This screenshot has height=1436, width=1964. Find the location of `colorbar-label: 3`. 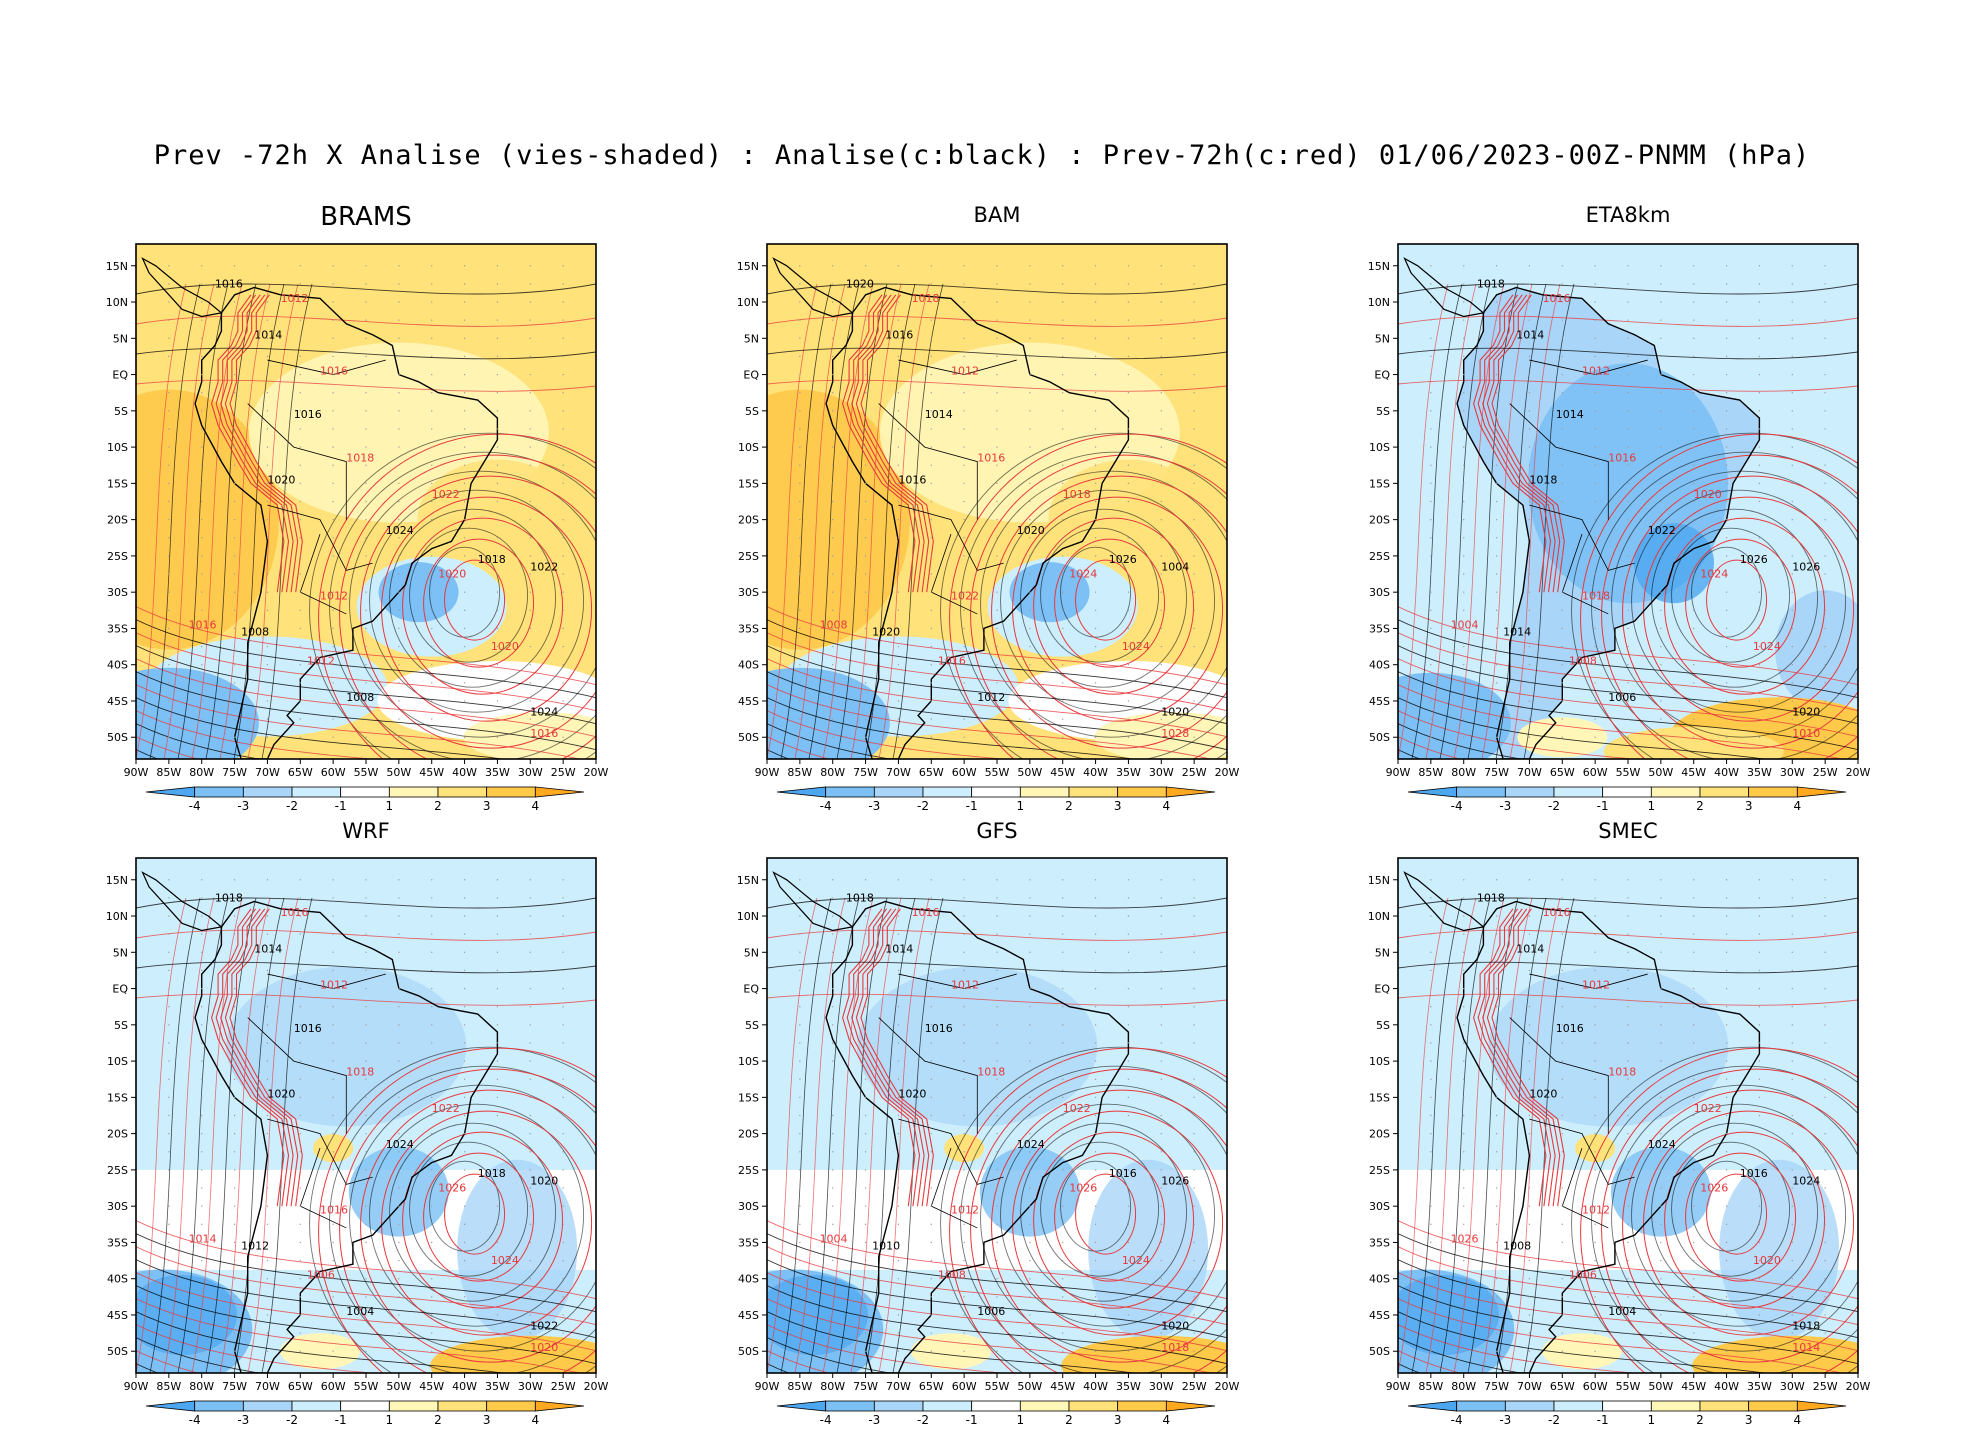

colorbar-label: 3 is located at coordinates (487, 1420).